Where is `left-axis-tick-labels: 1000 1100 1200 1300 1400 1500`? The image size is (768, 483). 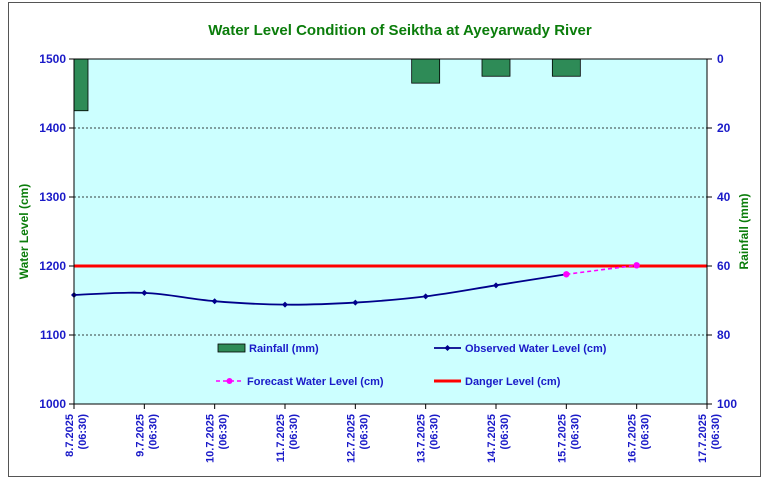 left-axis-tick-labels: 1000 1100 1200 1300 1400 1500 is located at coordinates (52, 231).